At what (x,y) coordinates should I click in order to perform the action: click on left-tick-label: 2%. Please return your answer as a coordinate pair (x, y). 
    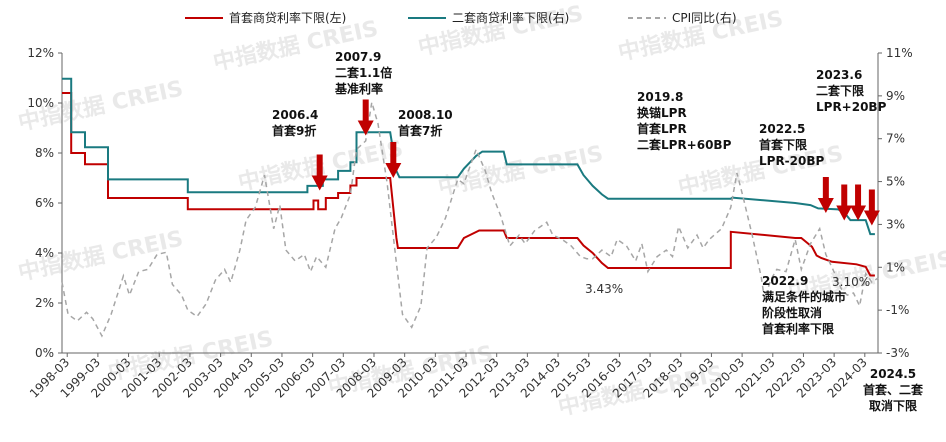
    Looking at the image, I should click on (44, 303).